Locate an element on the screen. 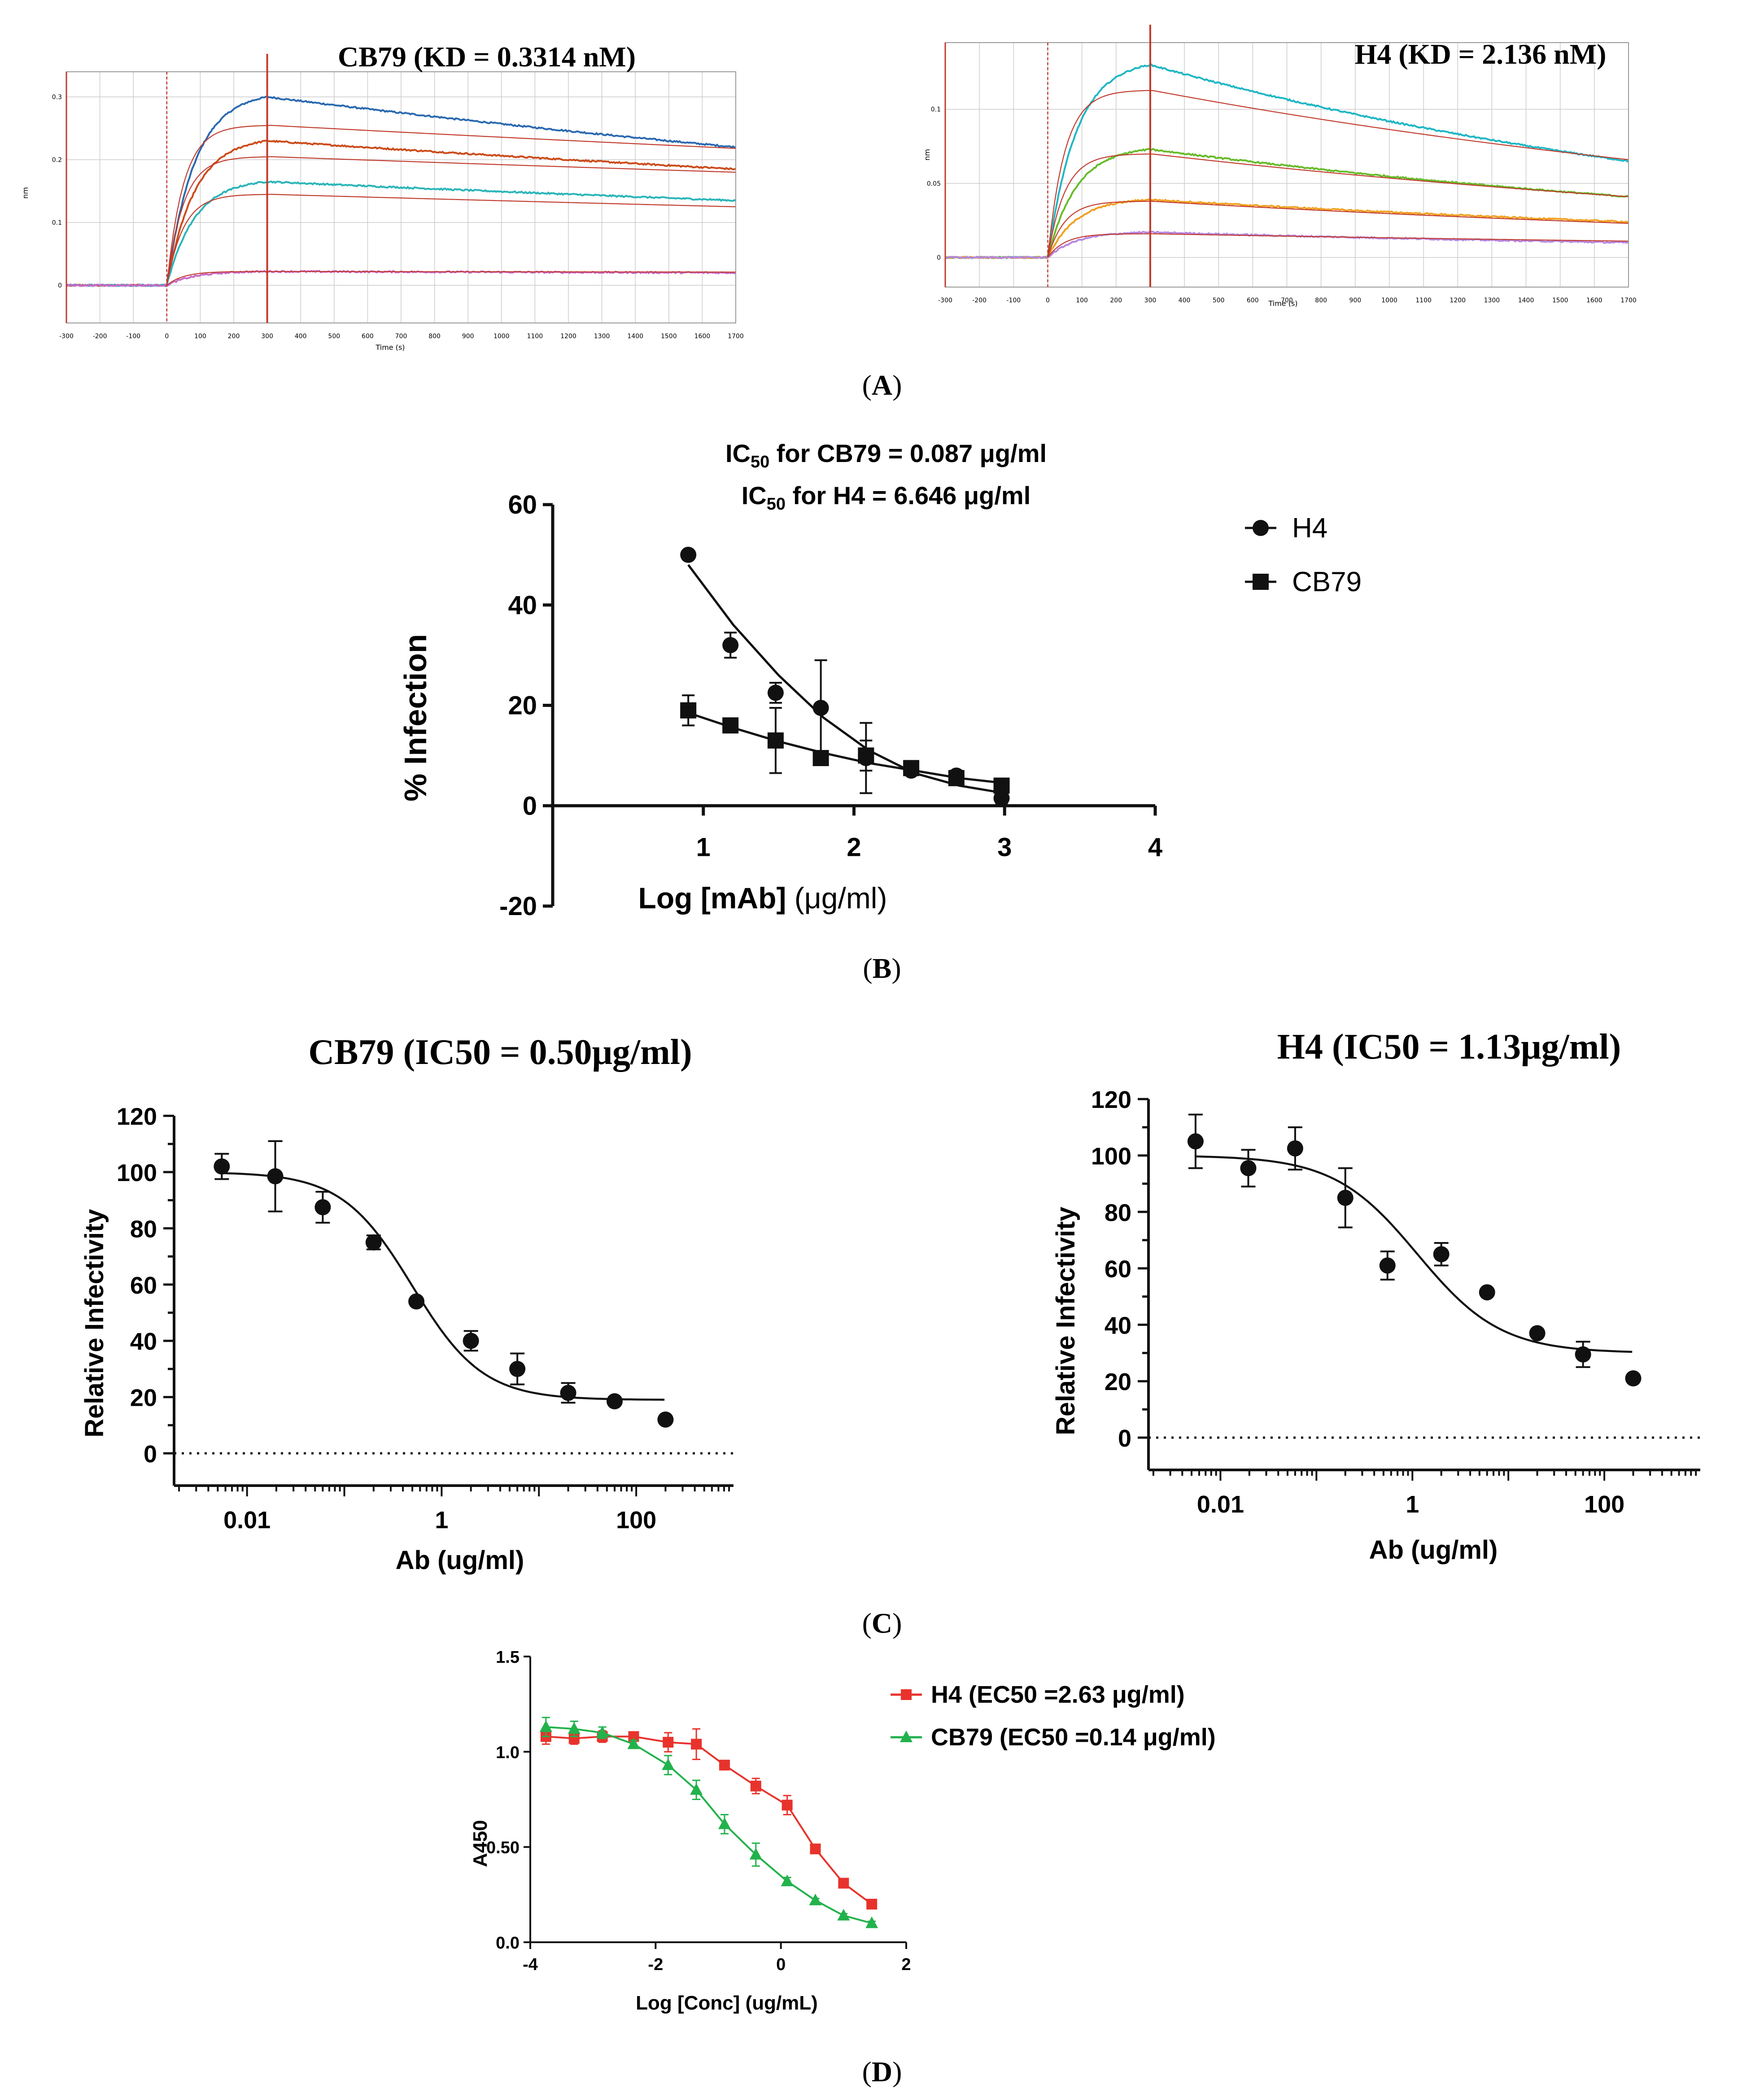 The height and width of the screenshot is (2097, 1764). panel-d-ylabel: A450 is located at coordinates (480, 1843).